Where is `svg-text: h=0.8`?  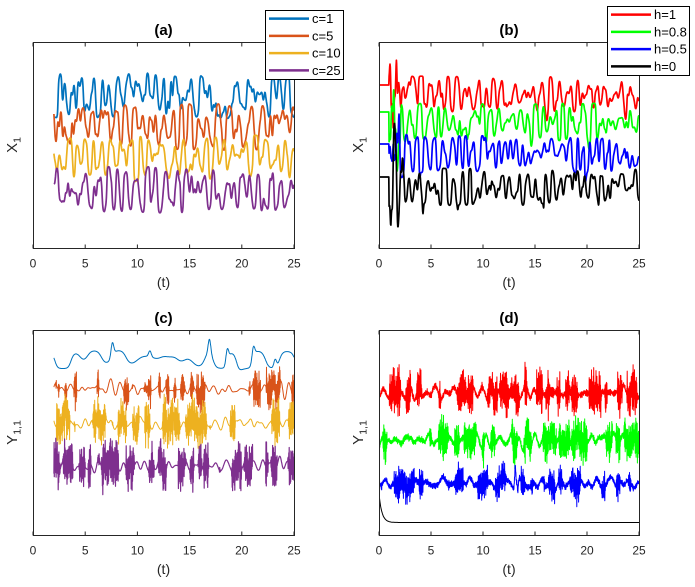 svg-text: h=0.8 is located at coordinates (670, 31).